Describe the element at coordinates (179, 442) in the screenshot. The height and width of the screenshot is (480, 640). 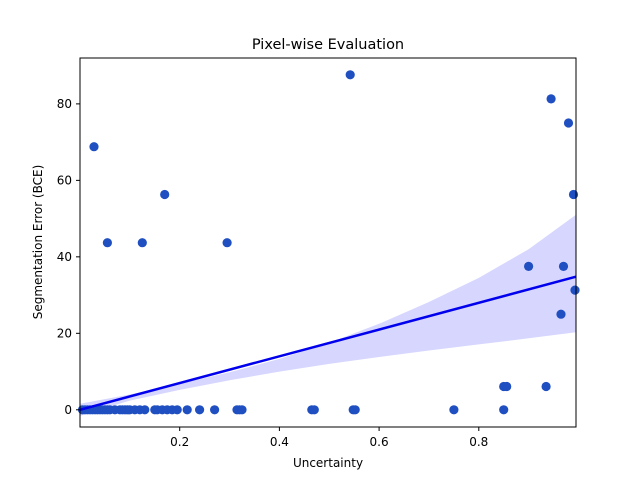
I see `x-tick-label: 0.2` at that location.